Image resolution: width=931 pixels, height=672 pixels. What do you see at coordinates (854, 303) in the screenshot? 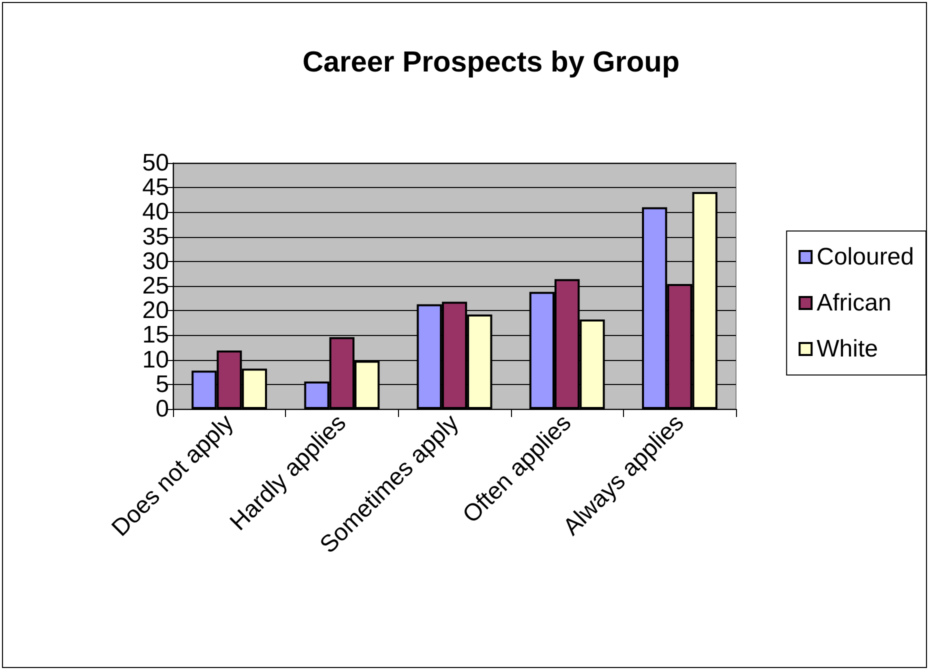
I see `legend-label: African` at bounding box center [854, 303].